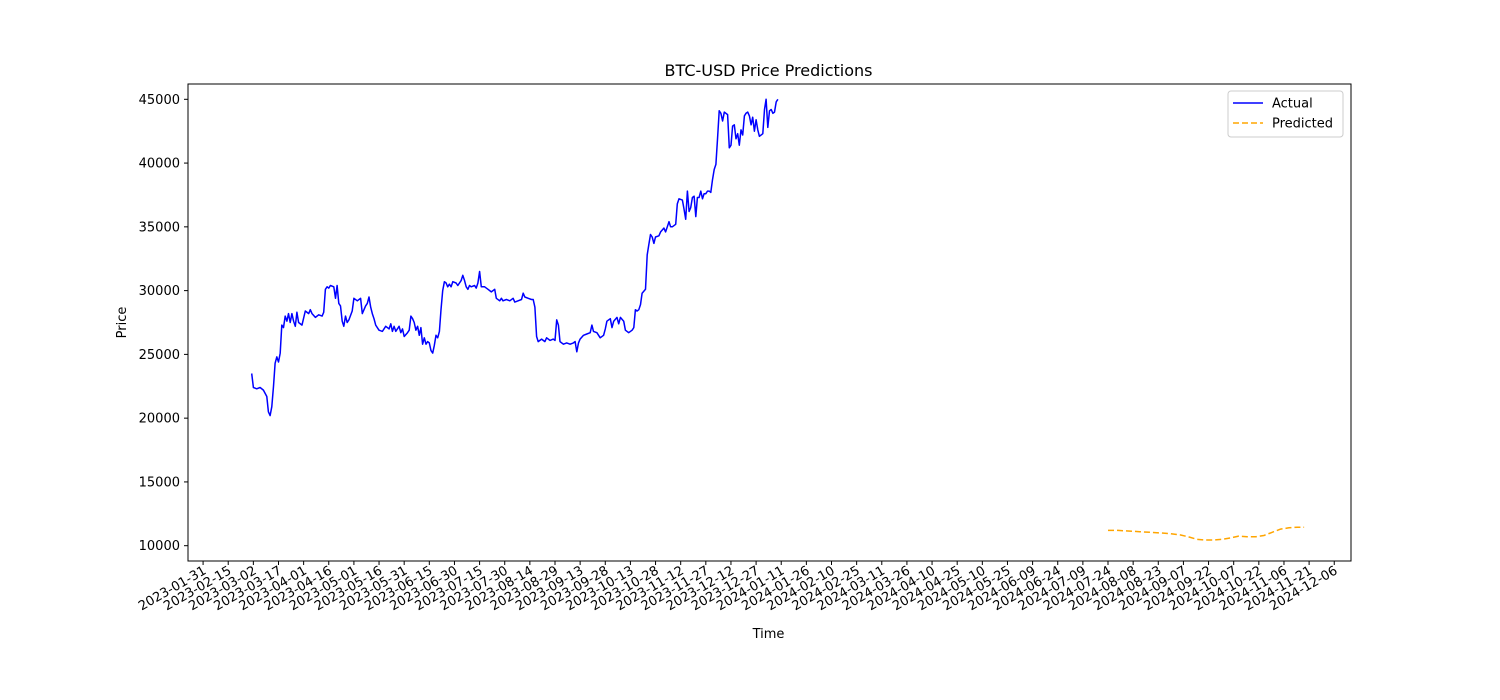 The height and width of the screenshot is (700, 1500). What do you see at coordinates (159, 482) in the screenshot?
I see `y-tick-label: 15000` at bounding box center [159, 482].